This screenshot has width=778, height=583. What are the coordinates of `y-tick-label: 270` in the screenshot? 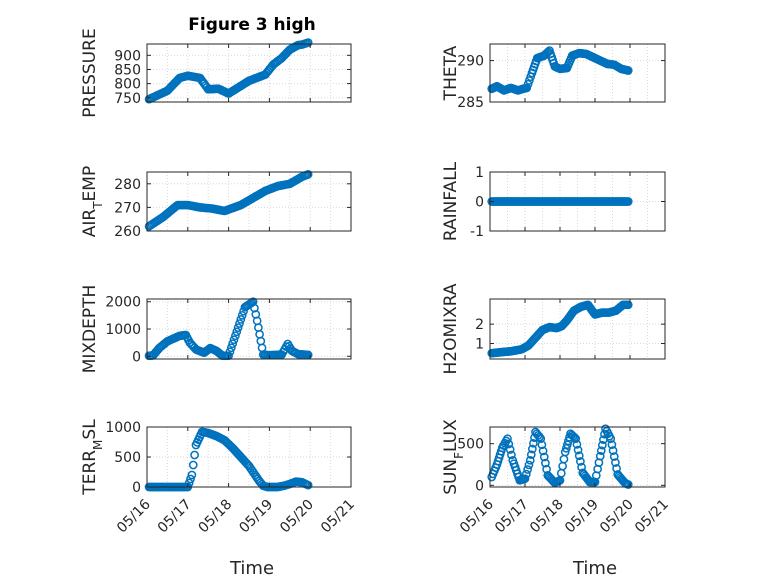 It's located at (127, 208).